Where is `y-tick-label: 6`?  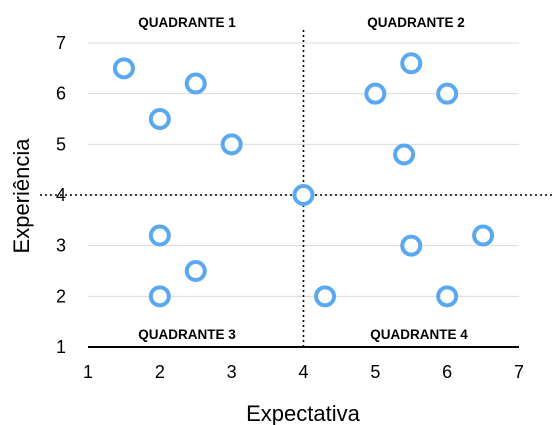 y-tick-label: 6 is located at coordinates (61, 94).